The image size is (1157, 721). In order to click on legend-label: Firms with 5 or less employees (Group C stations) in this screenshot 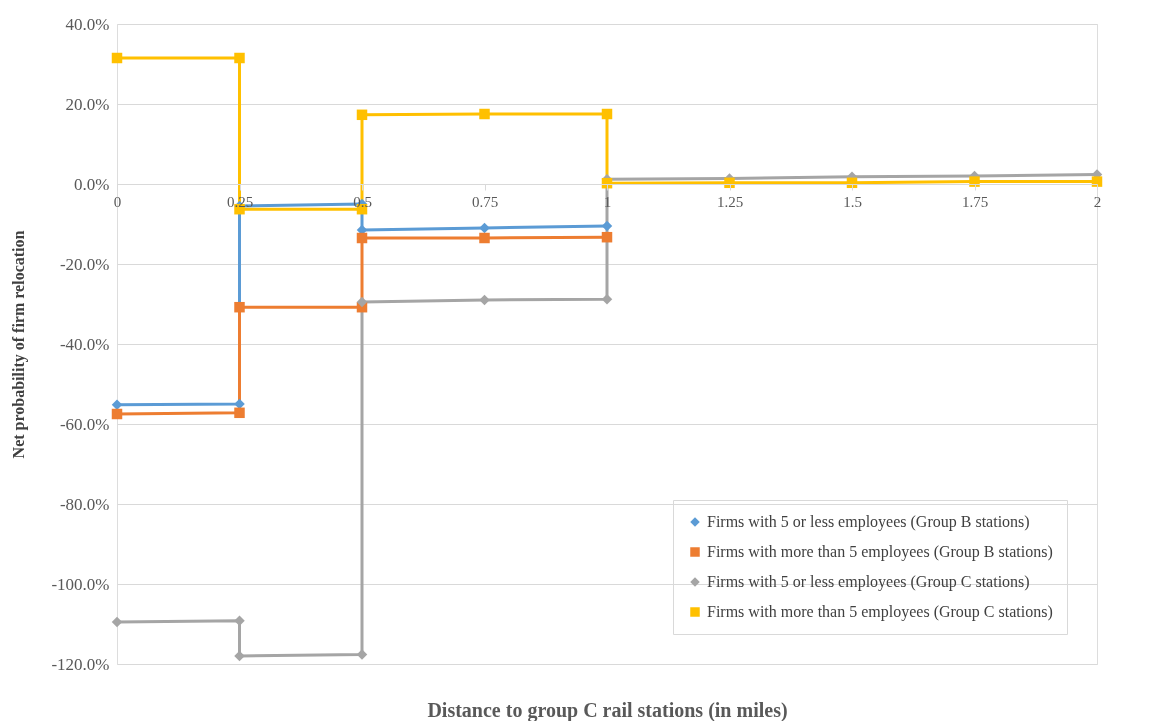, I will do `click(868, 582)`.